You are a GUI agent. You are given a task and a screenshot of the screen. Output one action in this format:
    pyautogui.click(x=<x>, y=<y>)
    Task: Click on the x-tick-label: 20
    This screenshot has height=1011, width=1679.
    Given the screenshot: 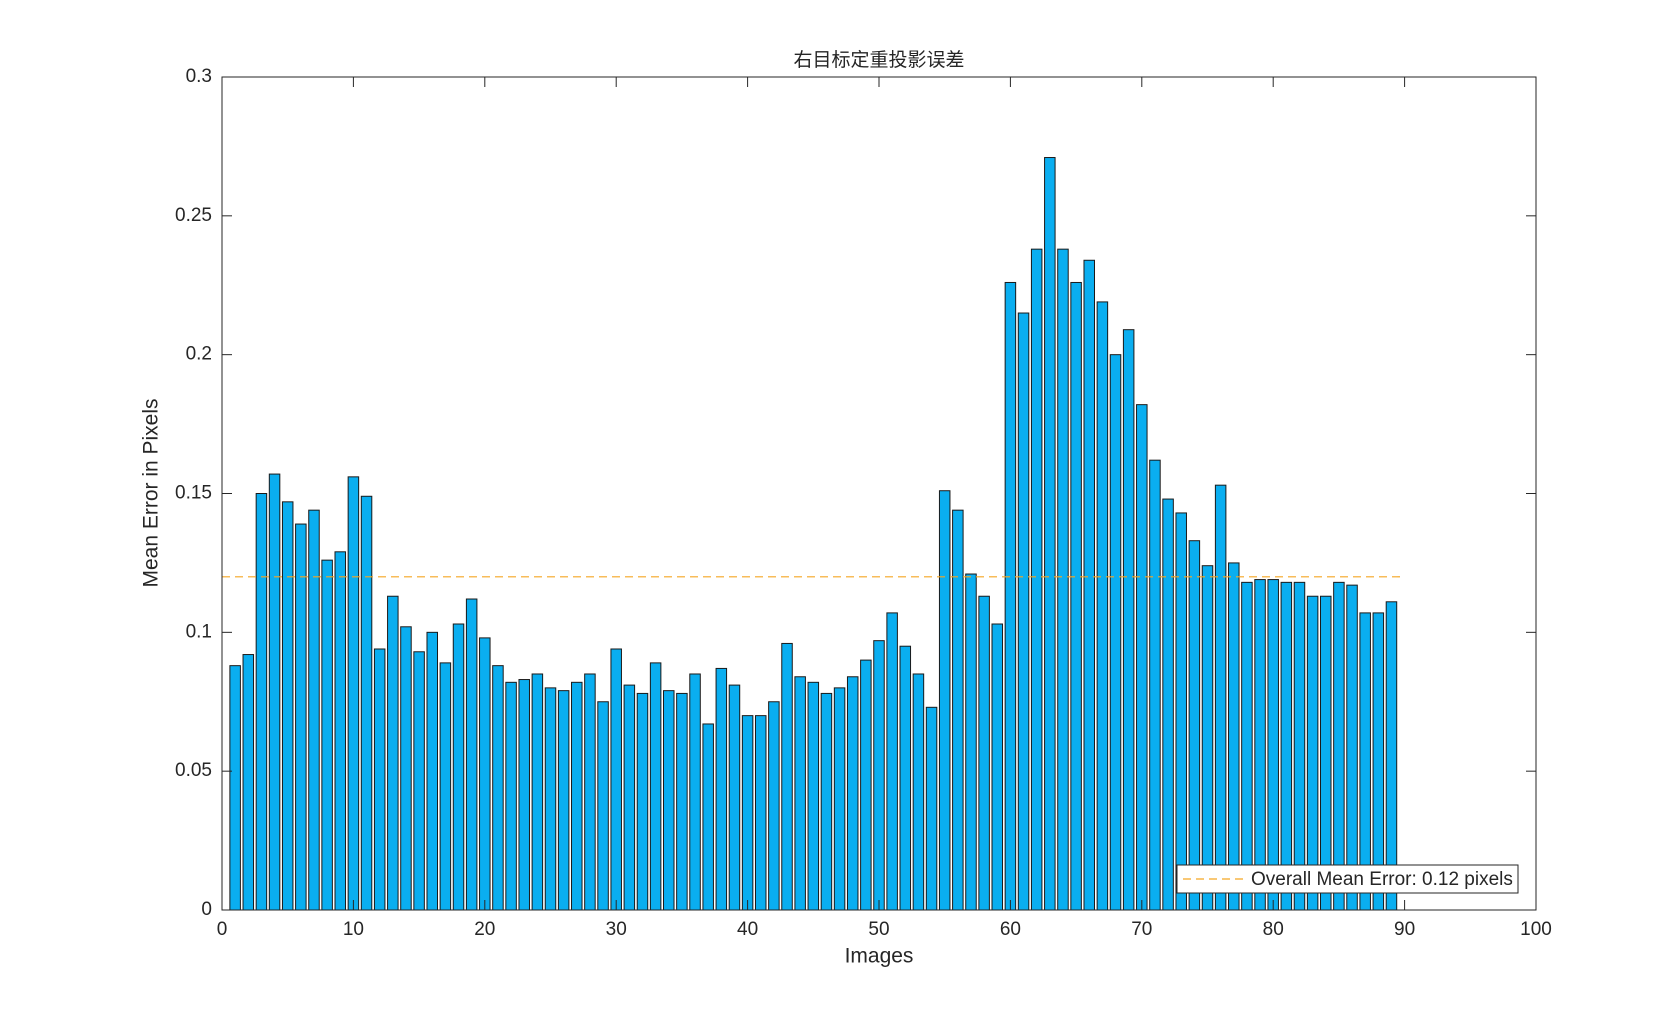 What is the action you would take?
    pyautogui.click(x=484, y=929)
    